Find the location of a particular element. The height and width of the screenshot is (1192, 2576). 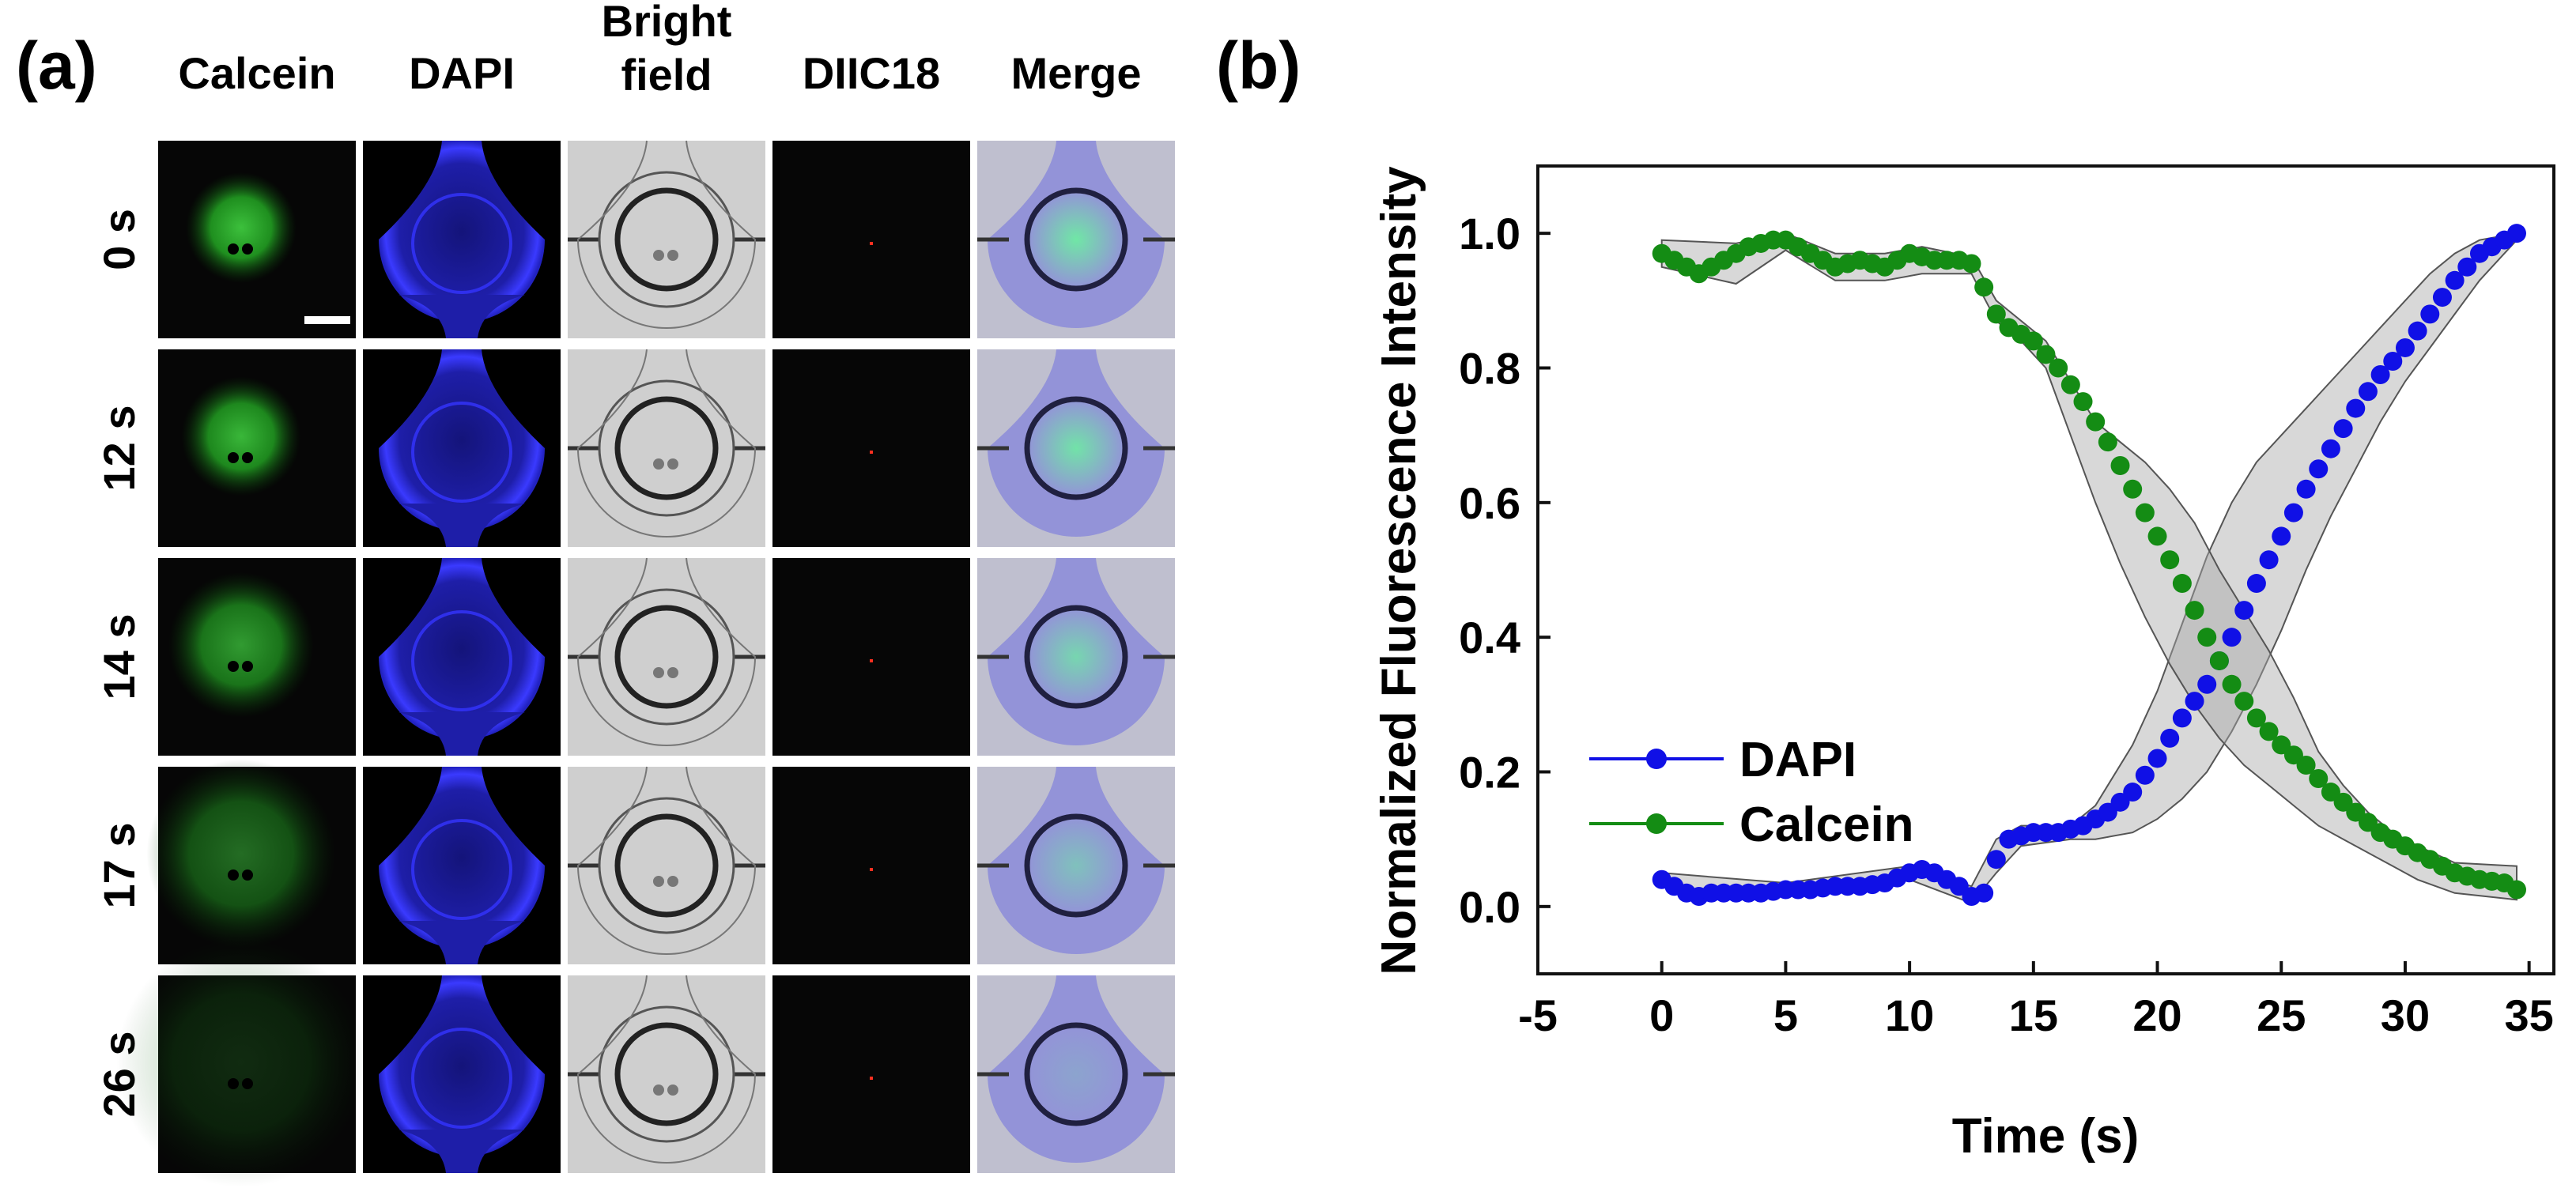

panel-b-label: (b) is located at coordinates (1258, 65).